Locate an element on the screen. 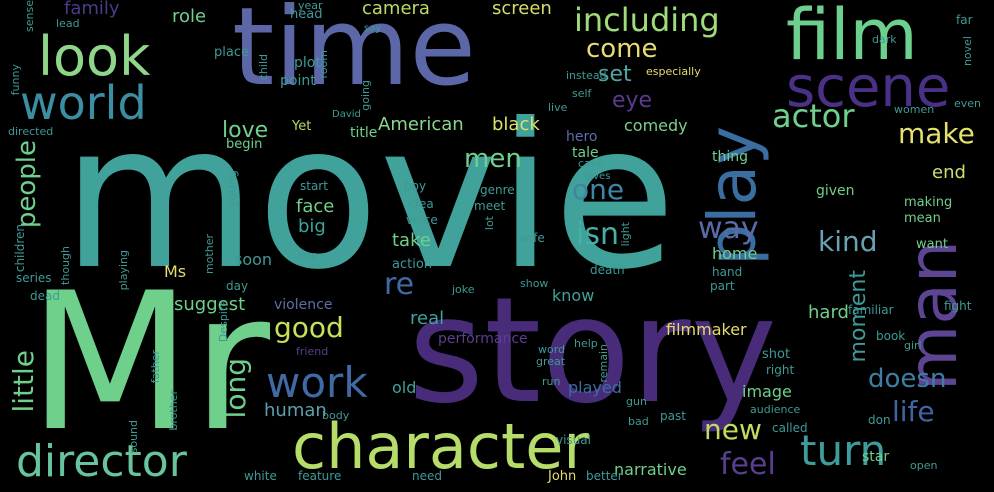  word-shot: shot is located at coordinates (776, 354).